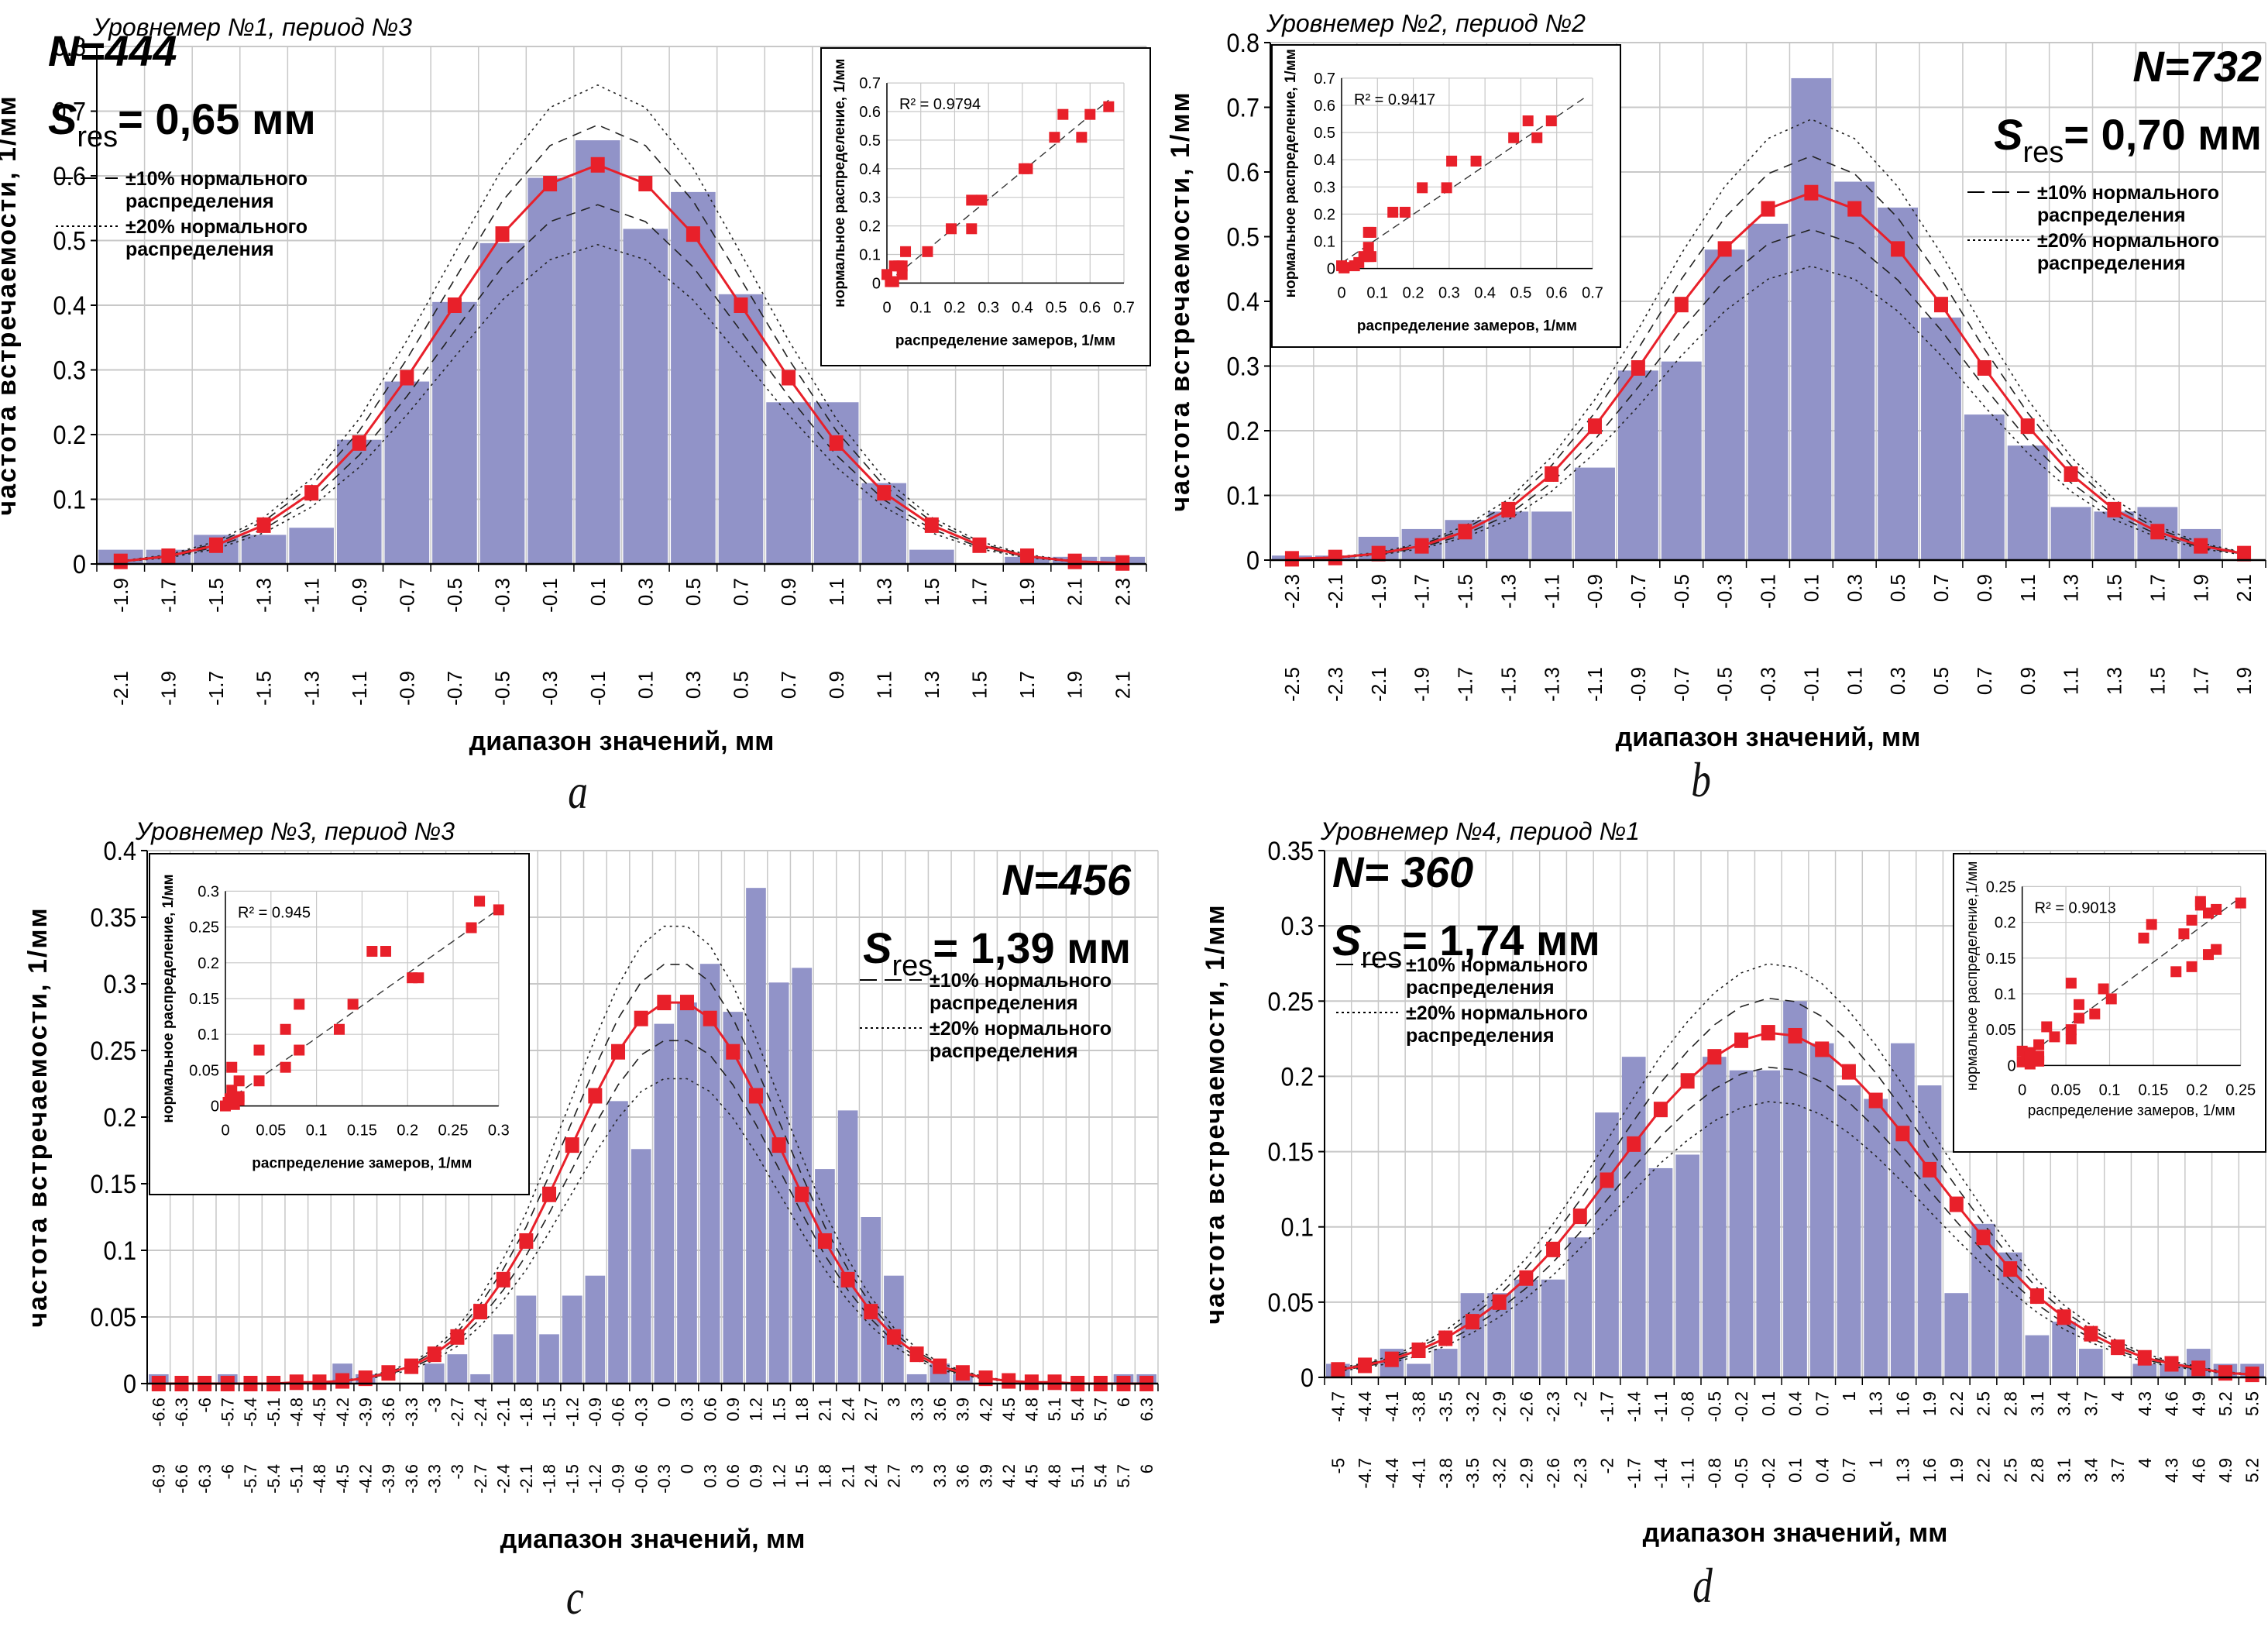 The height and width of the screenshot is (1640, 2268). What do you see at coordinates (1324, 106) in the screenshot?
I see `inset-y-tick-label: 0.6` at bounding box center [1324, 106].